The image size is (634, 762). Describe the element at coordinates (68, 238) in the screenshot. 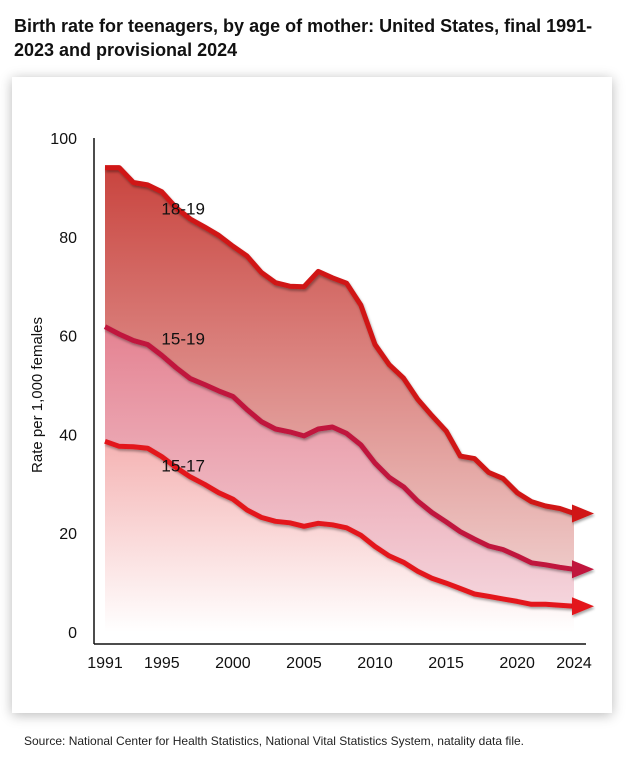

I see `y-tick-label: 80` at that location.